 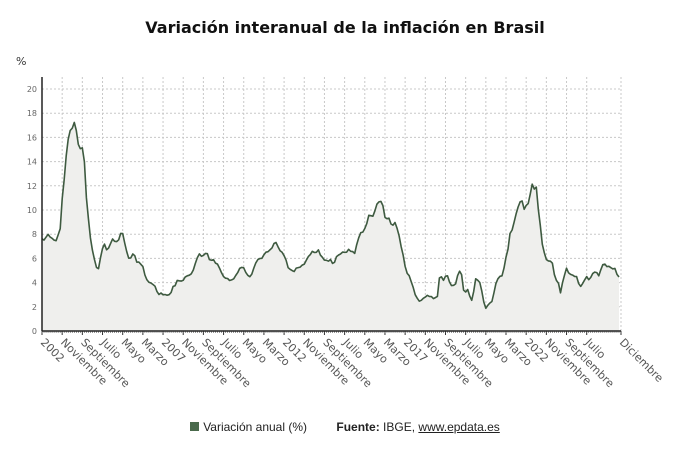 What do you see at coordinates (32, 137) in the screenshot?
I see `y-tick-label: 16` at bounding box center [32, 137].